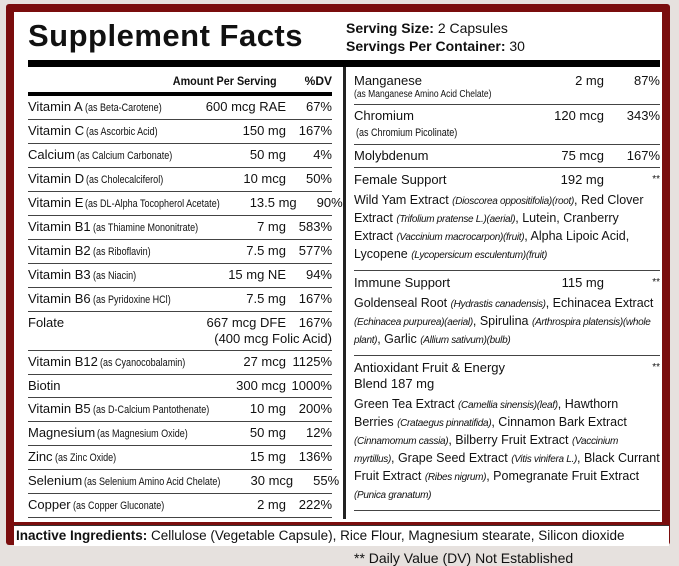 The height and width of the screenshot is (566, 679). Describe the element at coordinates (311, 385) in the screenshot. I see `nutrient-dv: 1000%` at that location.